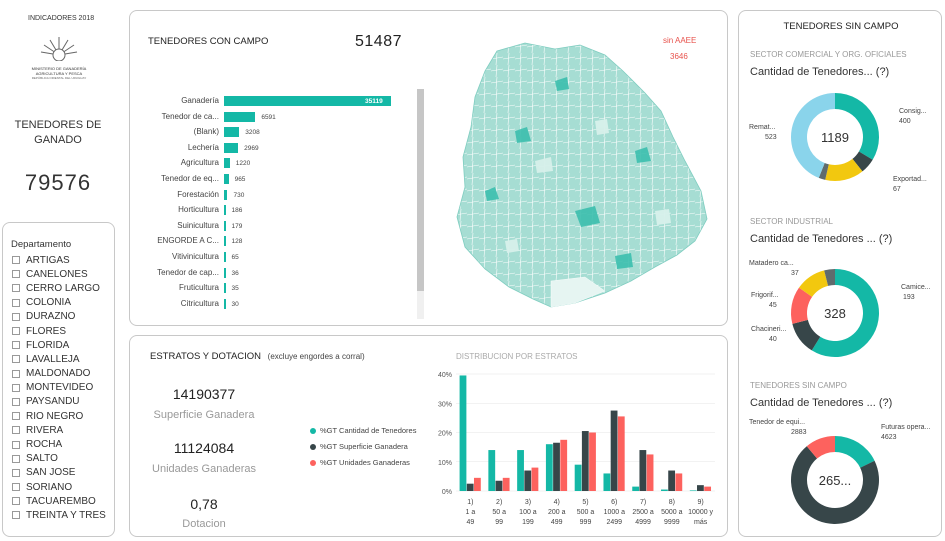 Image resolution: width=945 pixels, height=541 pixels. Describe the element at coordinates (62, 430) in the screenshot. I see `departamento-item: RIVERA` at that location.